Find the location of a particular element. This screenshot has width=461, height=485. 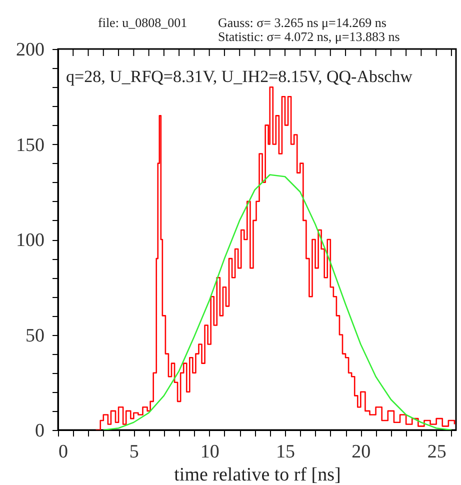

annotation: q=28, U_RFQ=8.31V, U_IH2=8.15V, QQ-Abschw is located at coordinates (240, 76).